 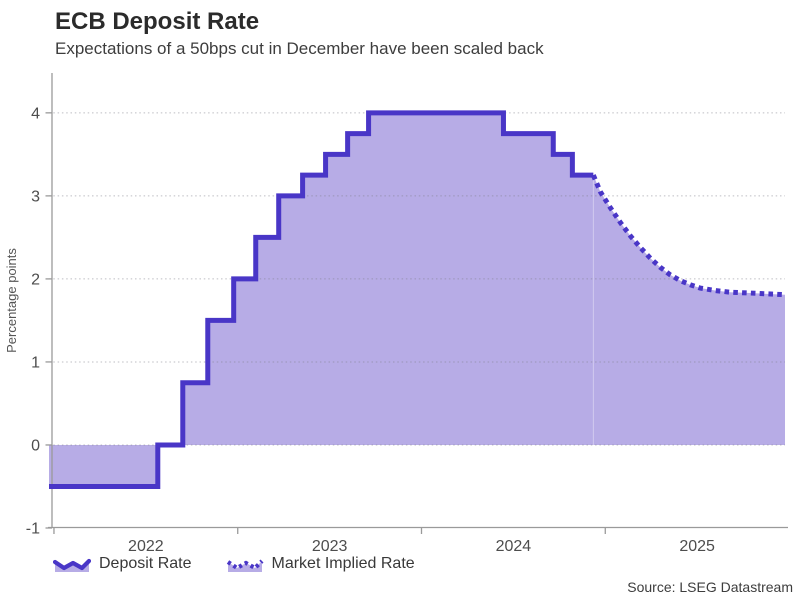 I want to click on x-tick-label: 2025, so click(x=697, y=546).